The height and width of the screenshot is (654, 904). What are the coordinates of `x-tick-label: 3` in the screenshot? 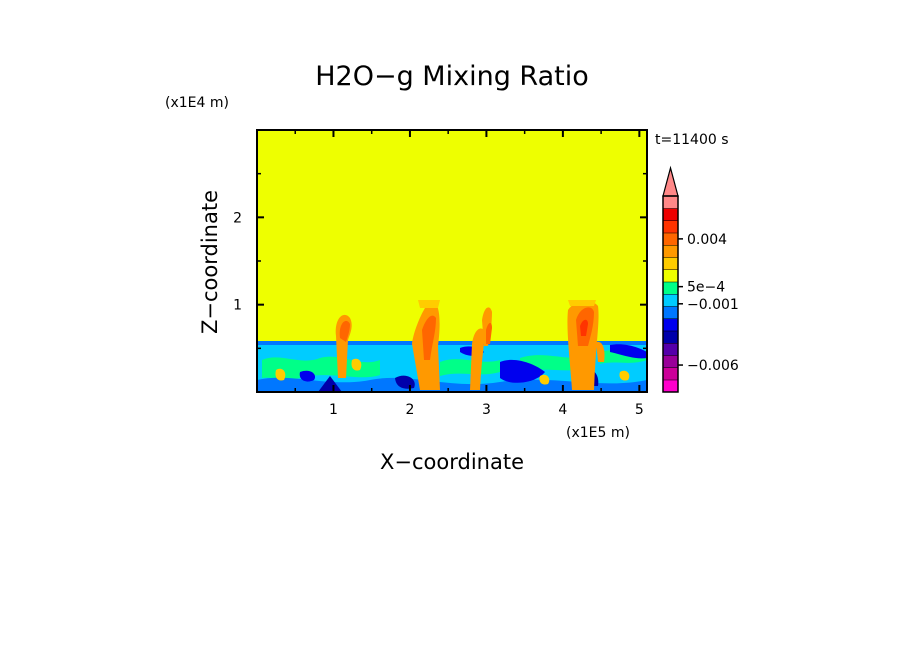 It's located at (486, 410).